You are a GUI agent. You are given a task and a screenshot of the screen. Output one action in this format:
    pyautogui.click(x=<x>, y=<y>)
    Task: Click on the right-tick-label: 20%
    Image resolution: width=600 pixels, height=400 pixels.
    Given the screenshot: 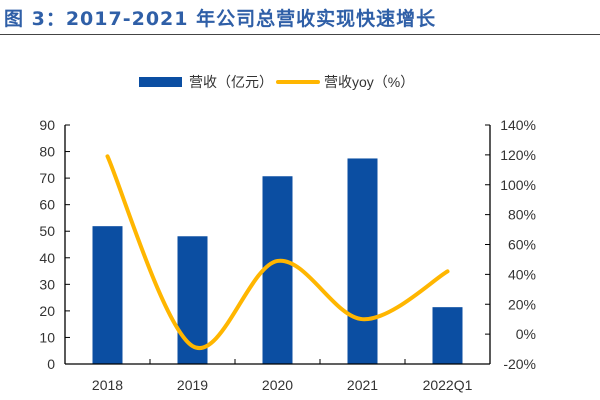 What is the action you would take?
    pyautogui.click(x=522, y=304)
    